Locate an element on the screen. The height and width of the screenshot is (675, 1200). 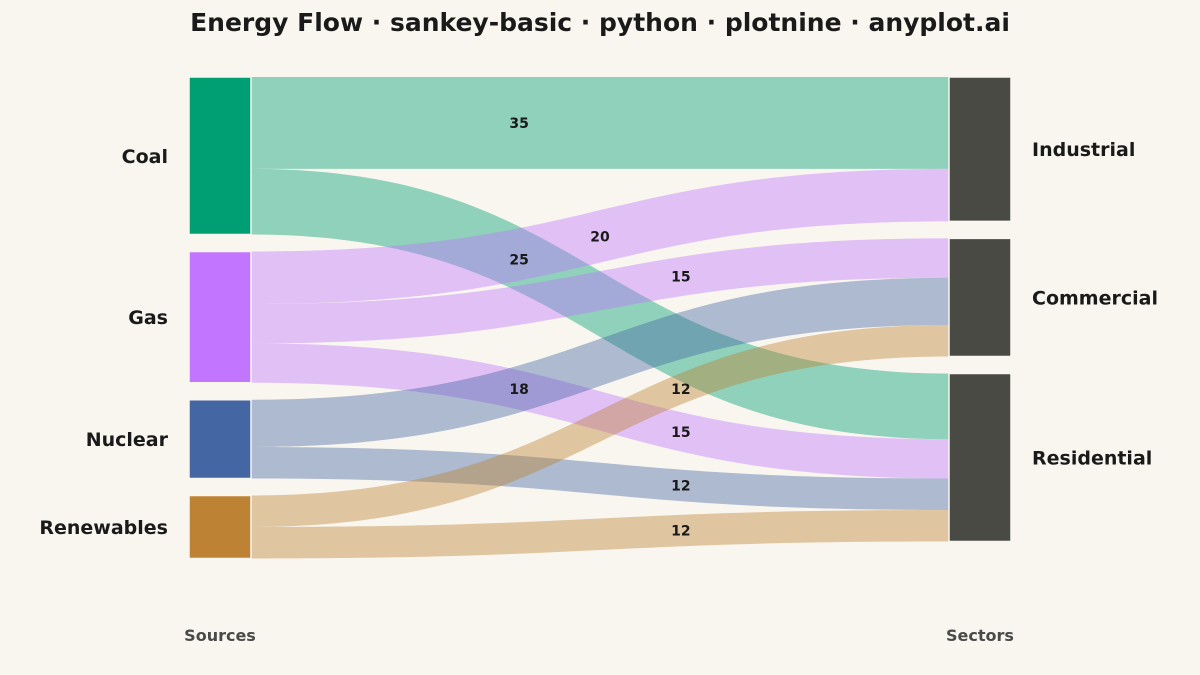
source-label-renewables: Renewables is located at coordinates (103, 528).